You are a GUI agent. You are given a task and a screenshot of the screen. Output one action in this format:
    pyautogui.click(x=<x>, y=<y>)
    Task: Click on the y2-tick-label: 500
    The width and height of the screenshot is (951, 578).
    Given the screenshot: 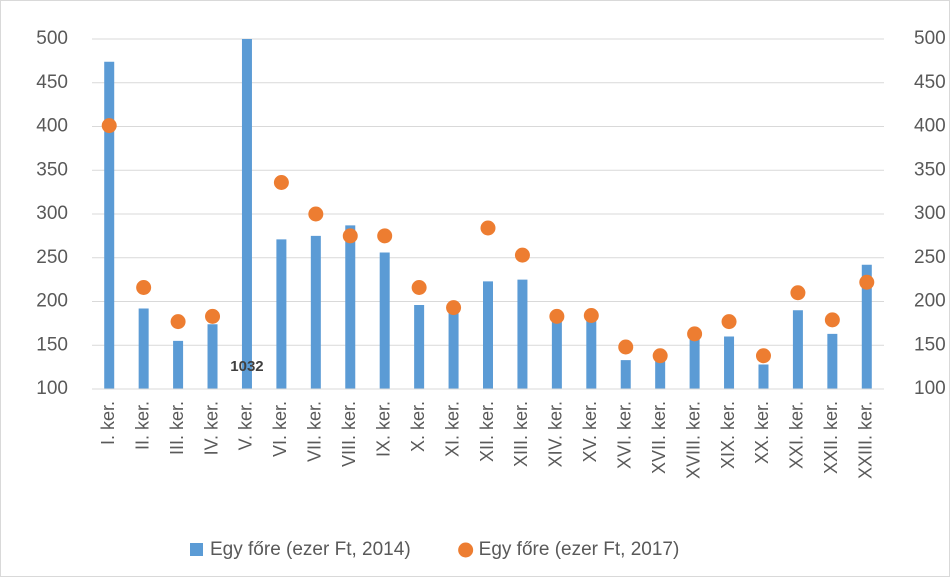 What is the action you would take?
    pyautogui.click(x=930, y=38)
    